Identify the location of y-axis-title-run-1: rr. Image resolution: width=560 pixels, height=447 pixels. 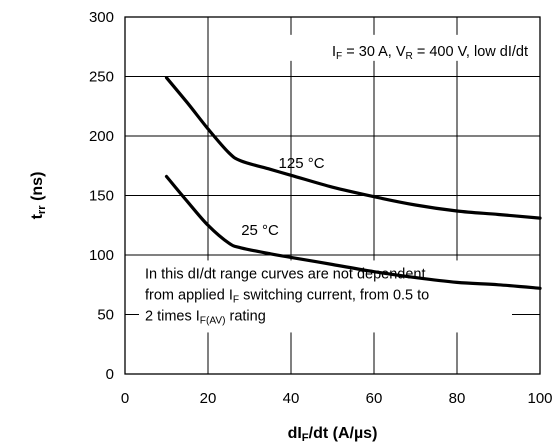
(42, 209).